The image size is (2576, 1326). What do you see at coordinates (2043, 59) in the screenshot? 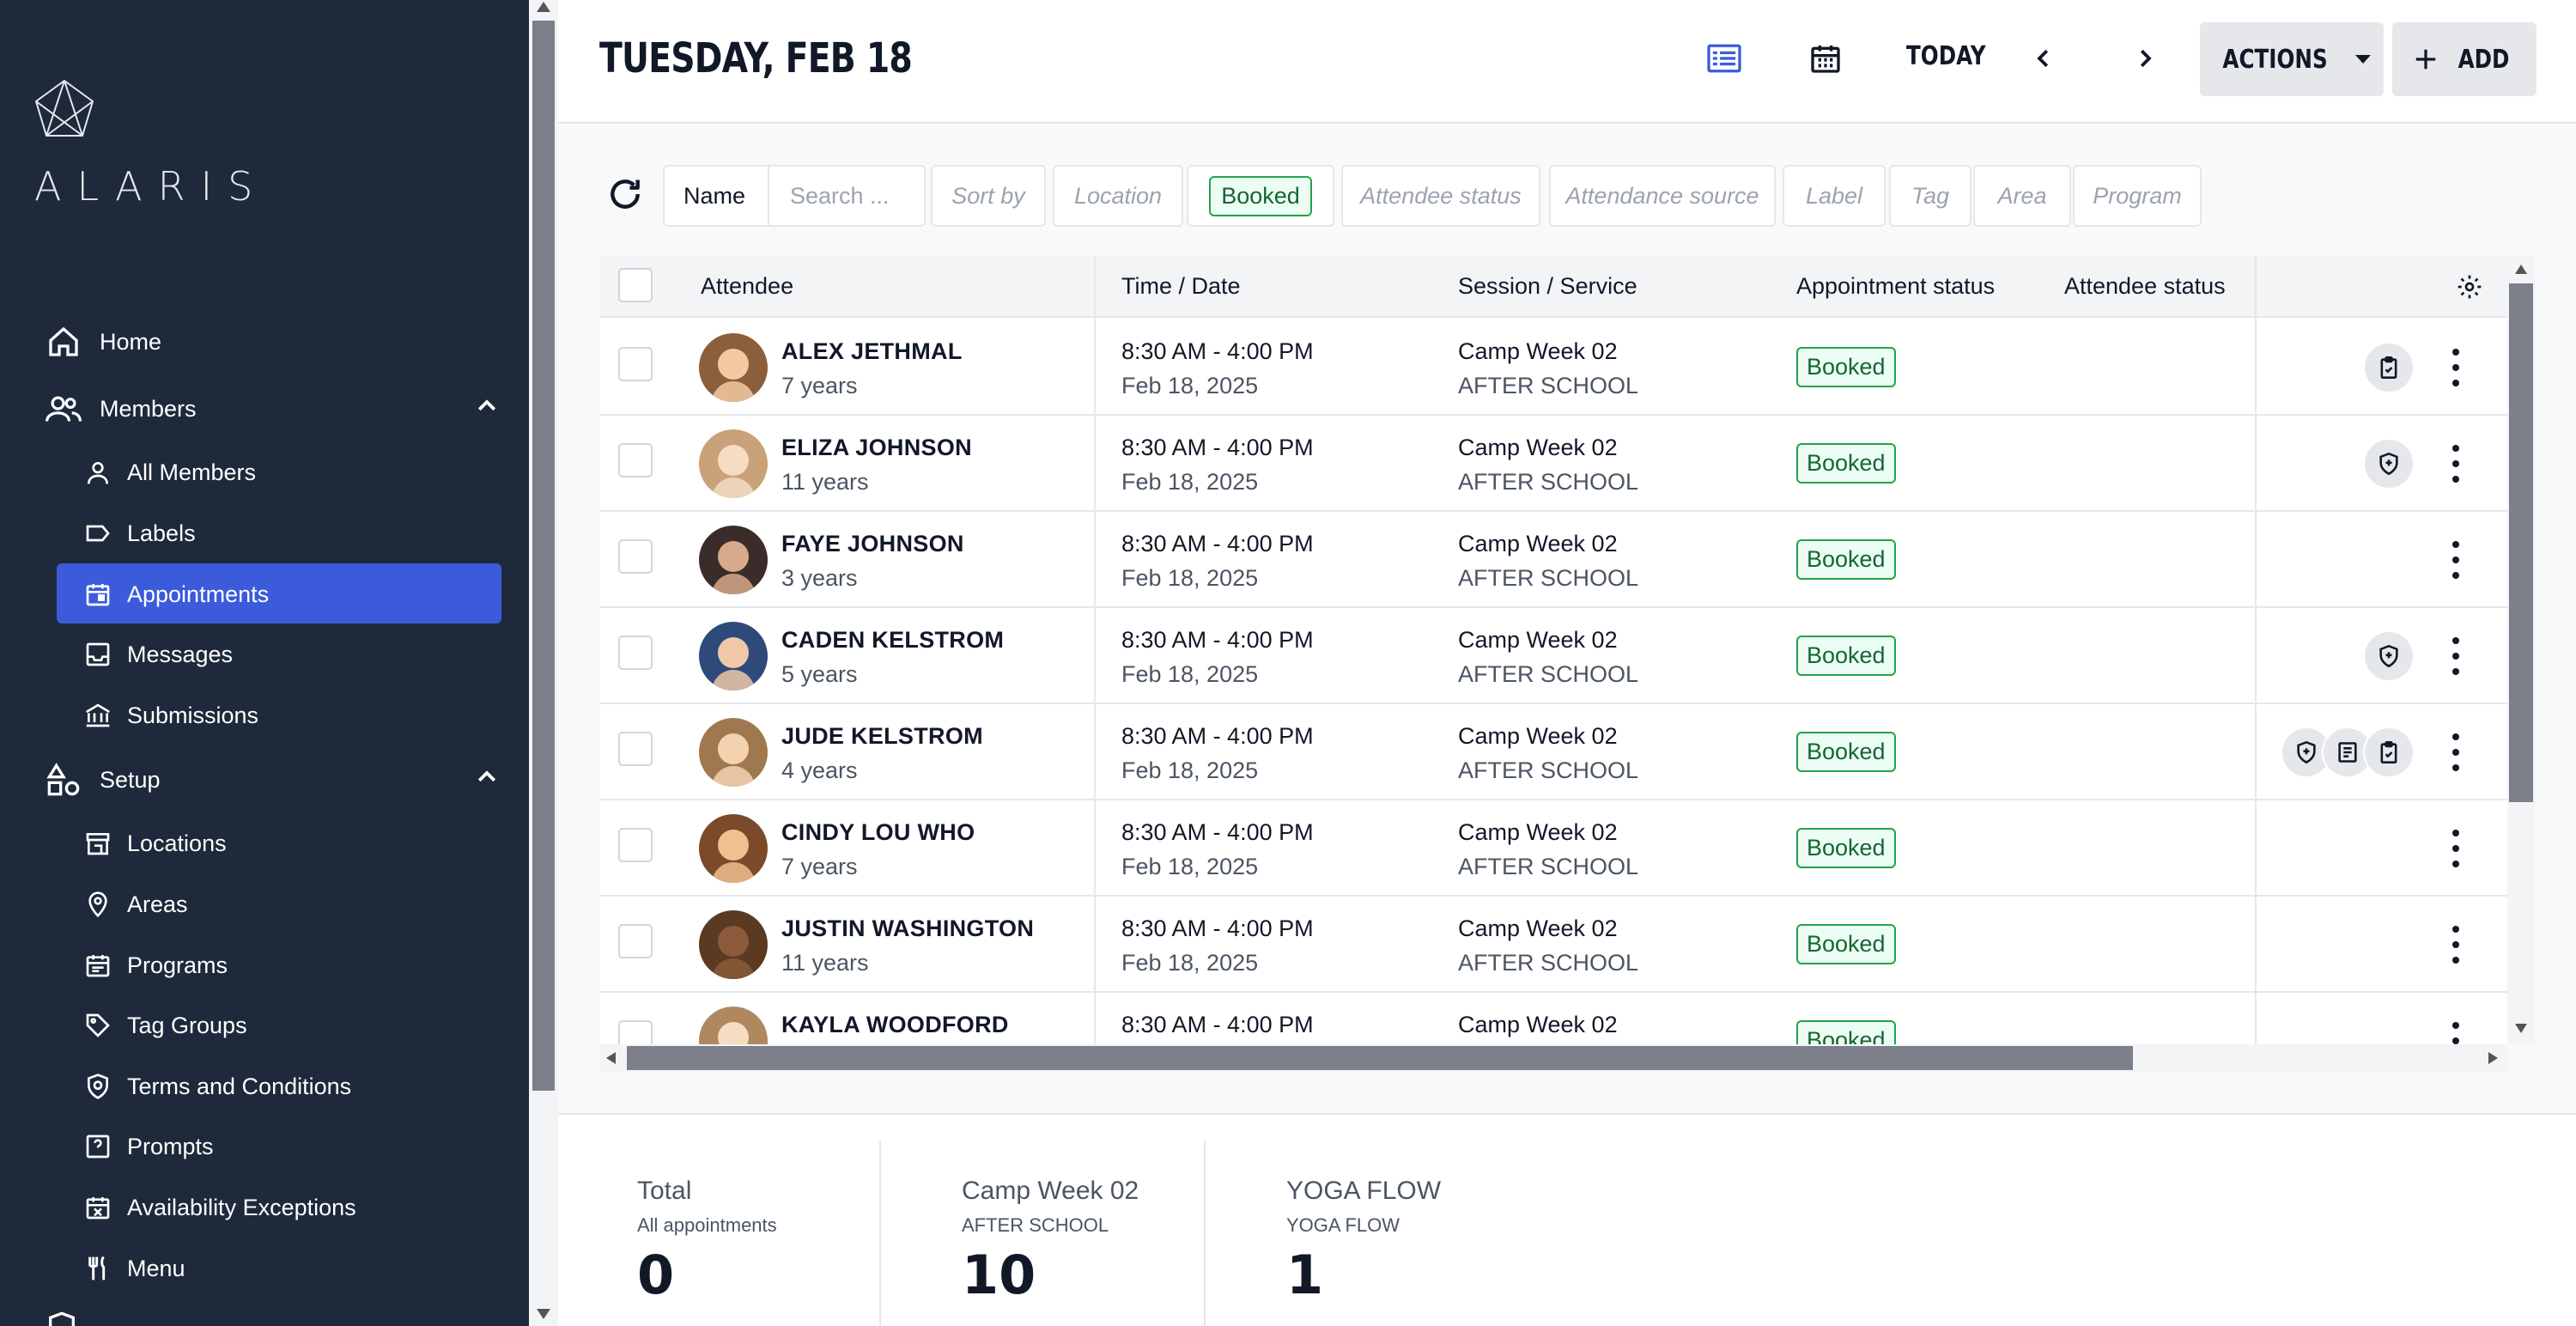
I see `prev-day-chevron-left-icon` at bounding box center [2043, 59].